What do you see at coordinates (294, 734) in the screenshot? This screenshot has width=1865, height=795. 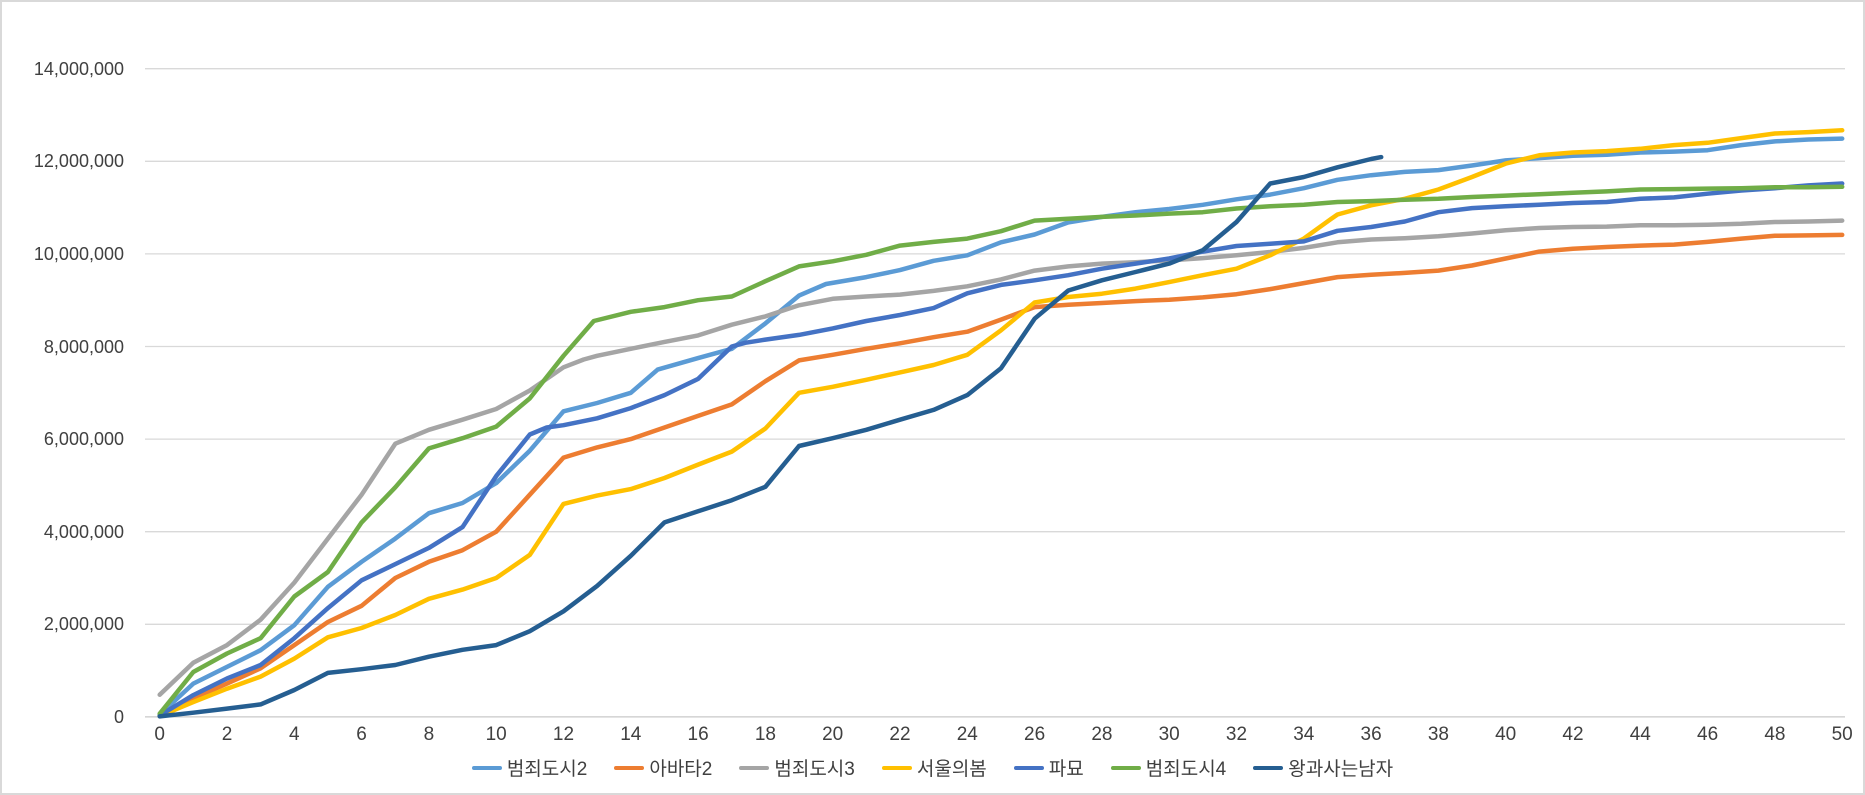 I see `x-axis-label: 4` at bounding box center [294, 734].